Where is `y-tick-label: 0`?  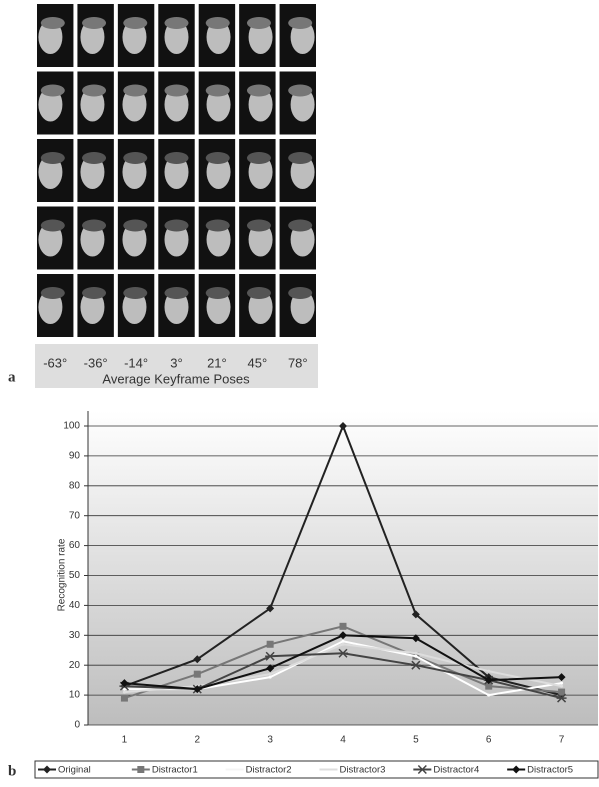
y-tick-label: 0 is located at coordinates (77, 725).